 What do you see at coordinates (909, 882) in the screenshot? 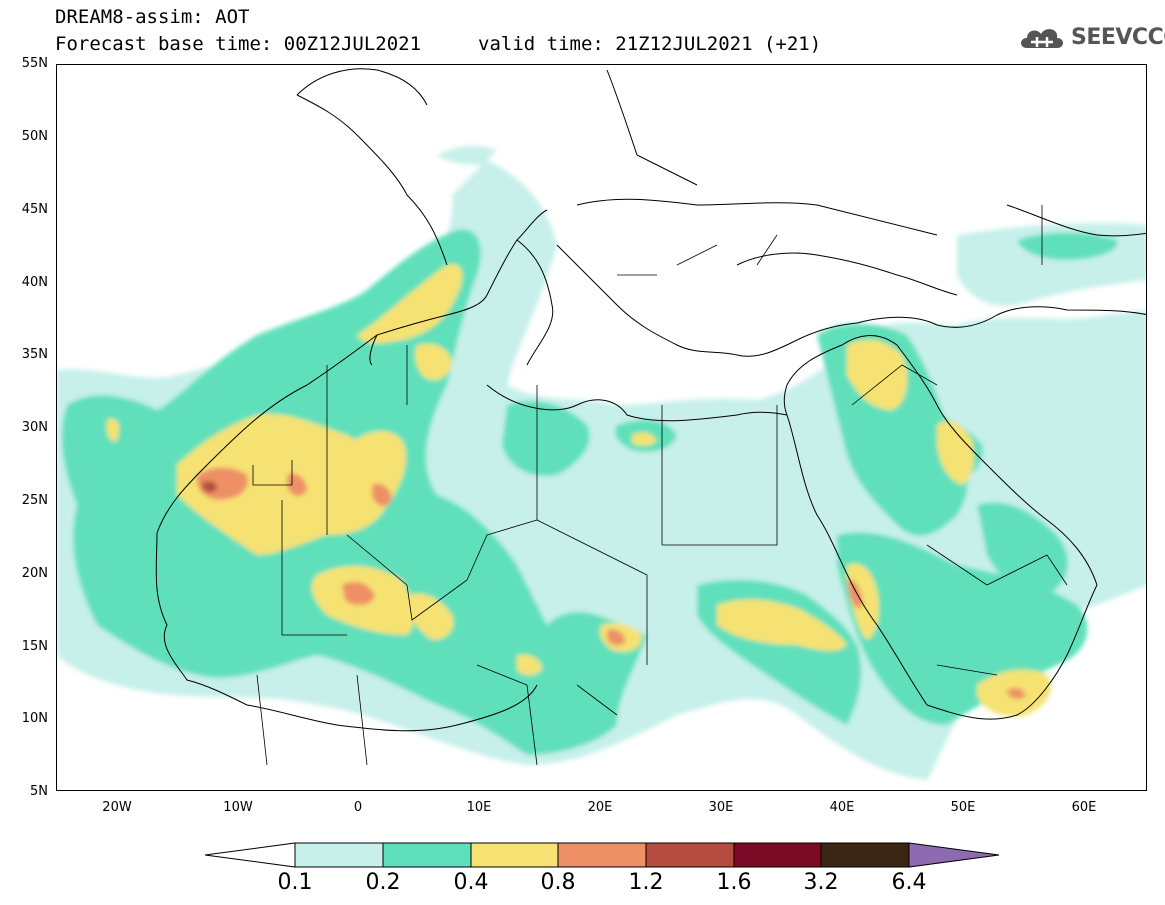
I see `colorbar-label-6.4: 6.4` at bounding box center [909, 882].